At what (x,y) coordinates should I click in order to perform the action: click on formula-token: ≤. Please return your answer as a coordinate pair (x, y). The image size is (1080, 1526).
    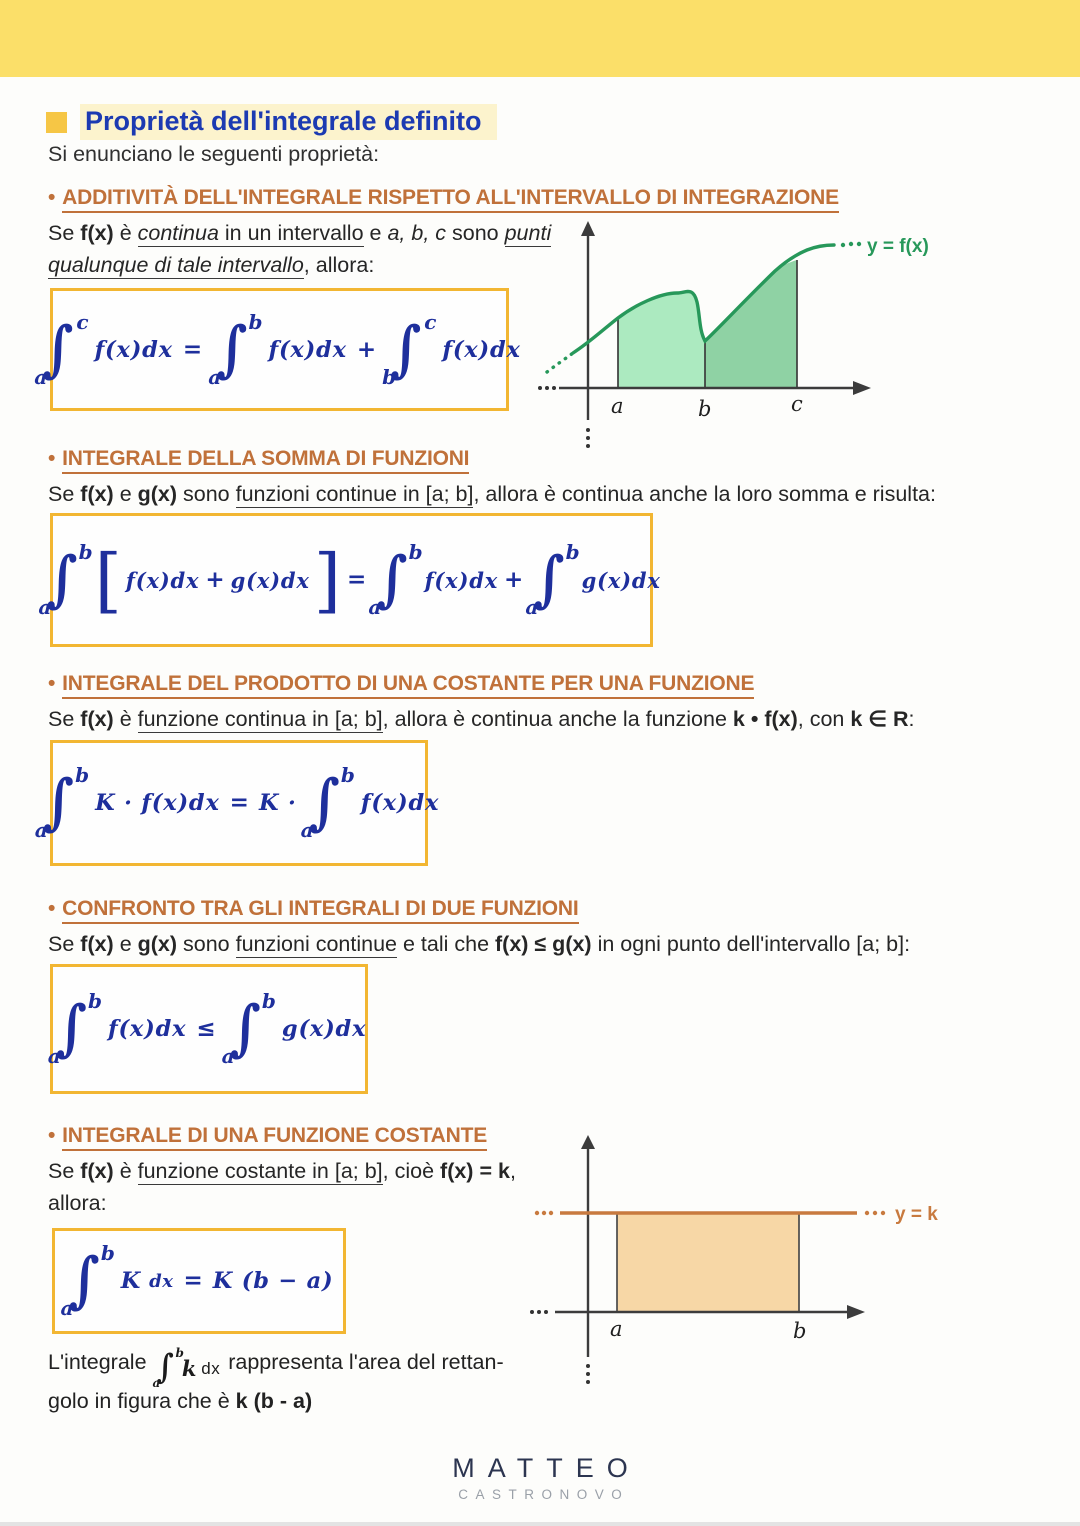
    Looking at the image, I should click on (206, 1029).